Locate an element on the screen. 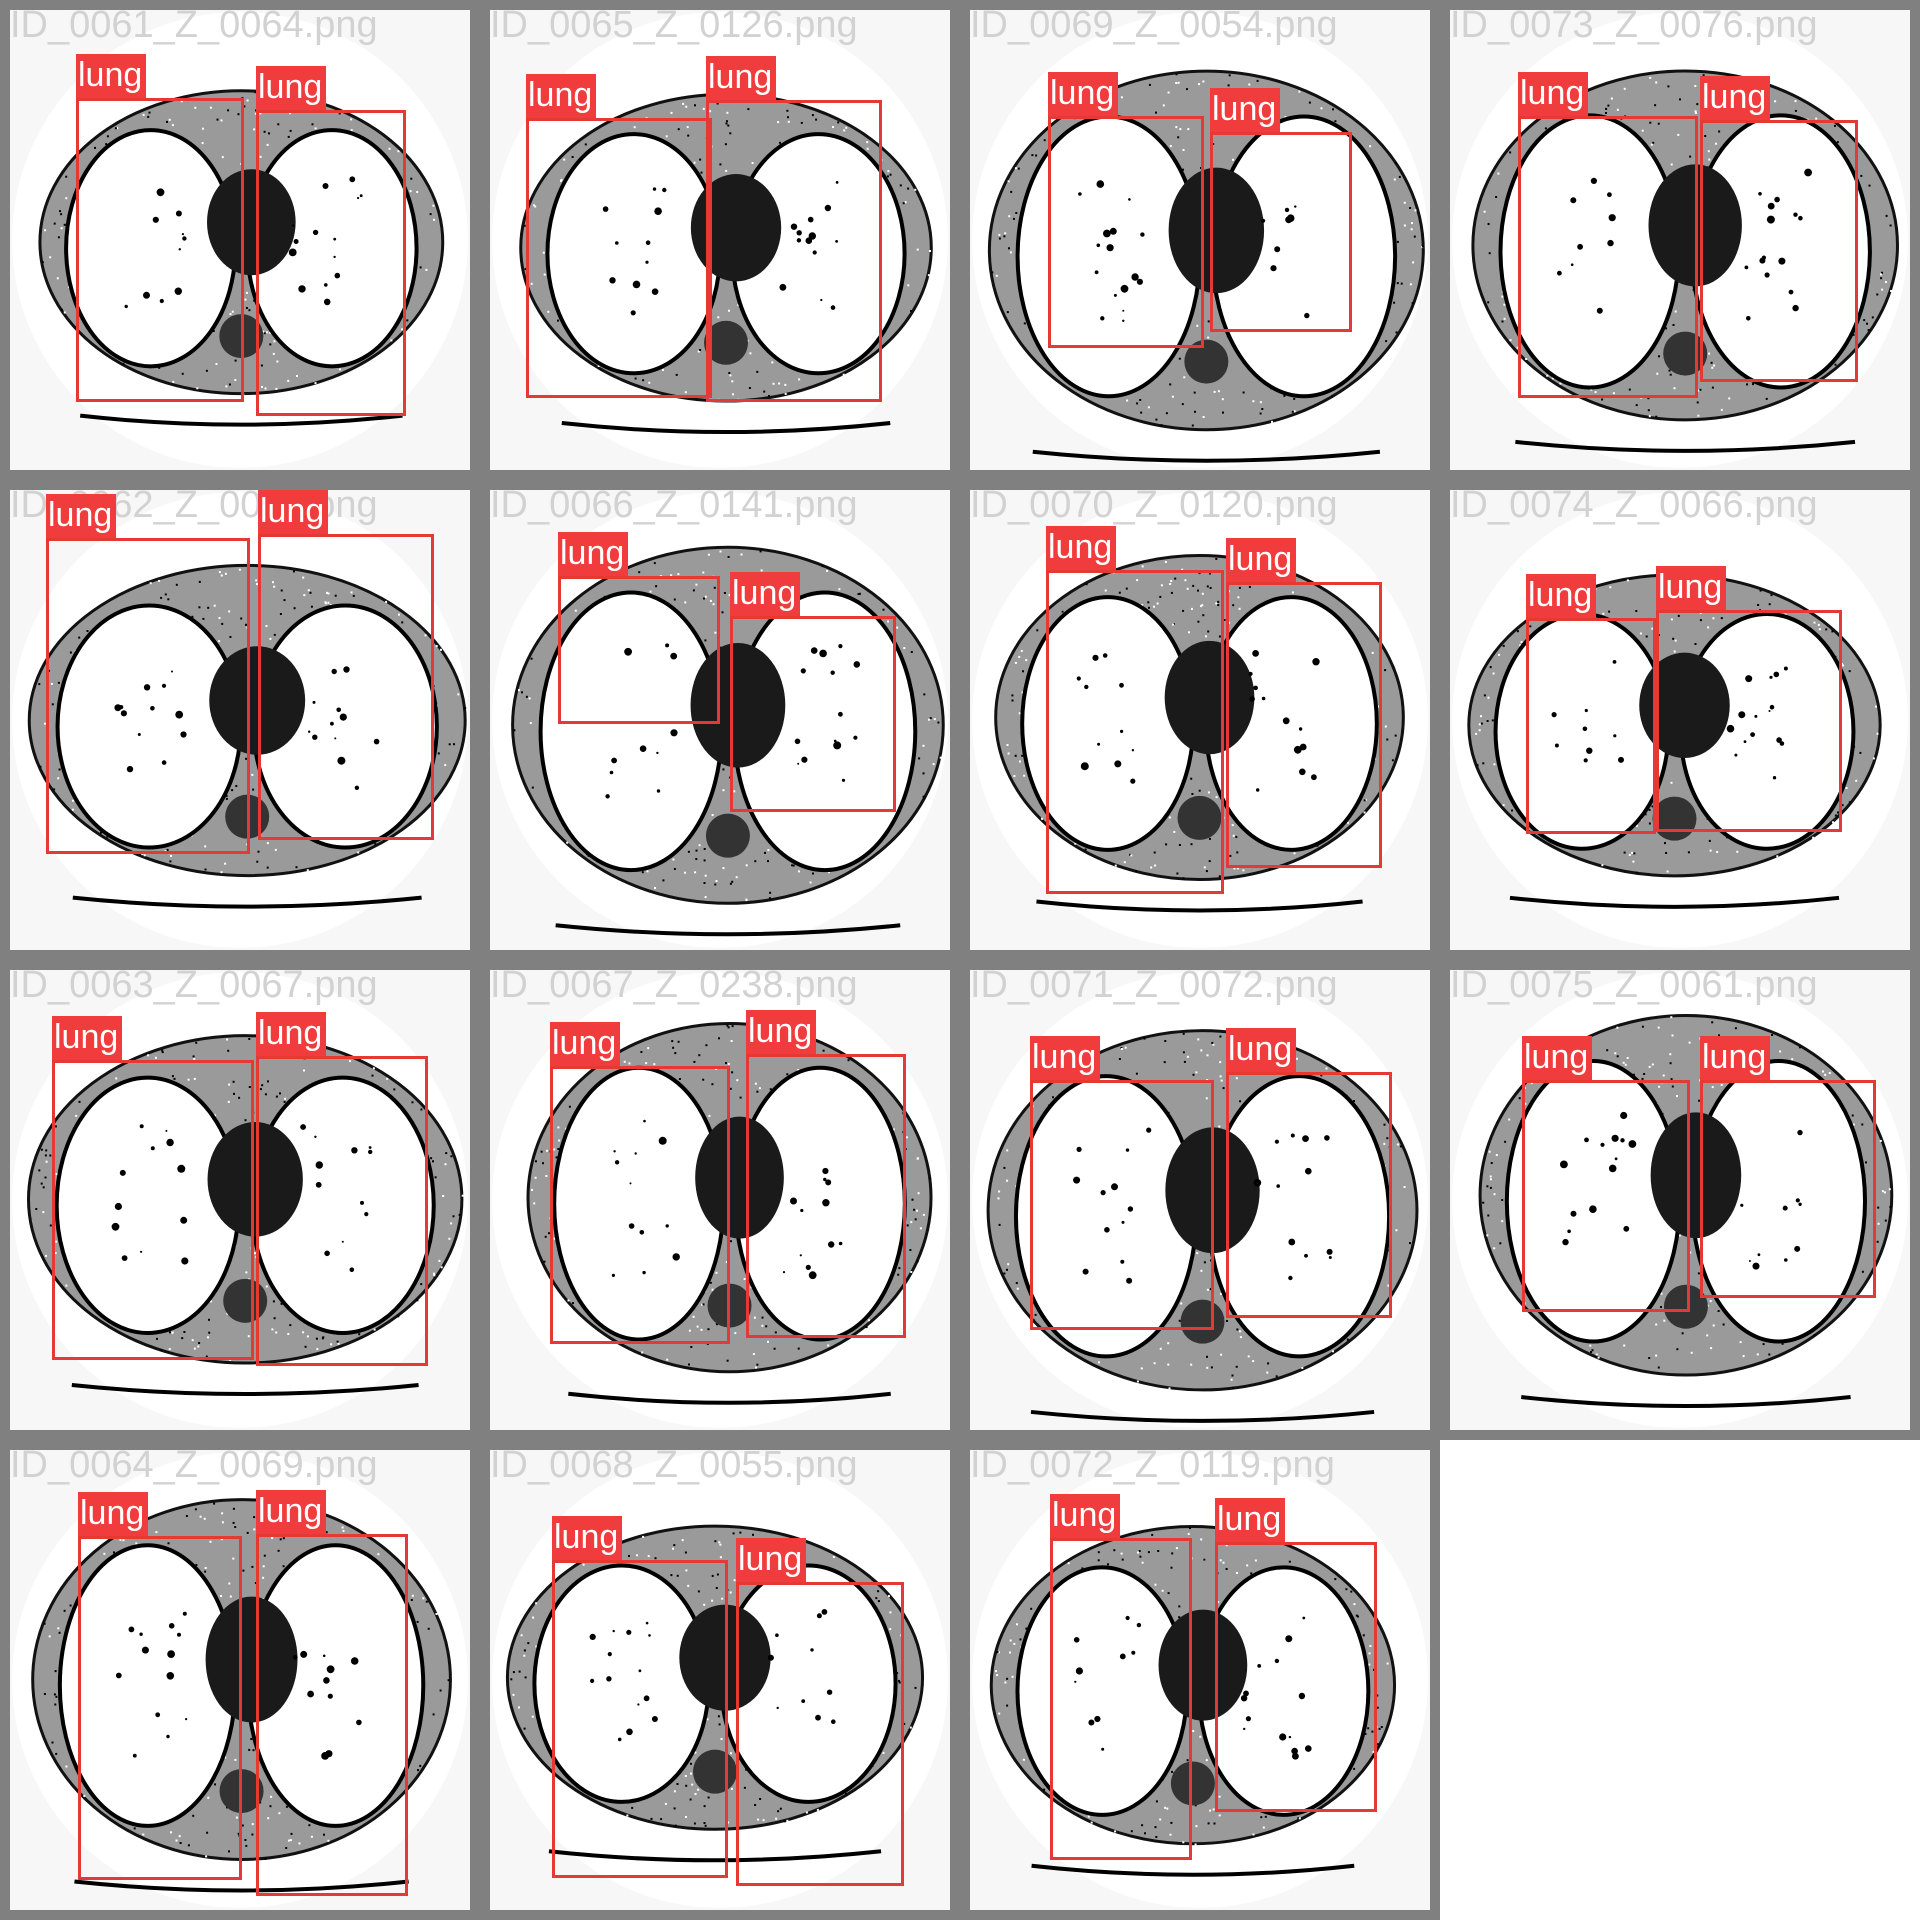 Image resolution: width=1920 pixels, height=1920 pixels. image-tile: ID_0067_Z_0238.png lung lung is located at coordinates (720, 1200).